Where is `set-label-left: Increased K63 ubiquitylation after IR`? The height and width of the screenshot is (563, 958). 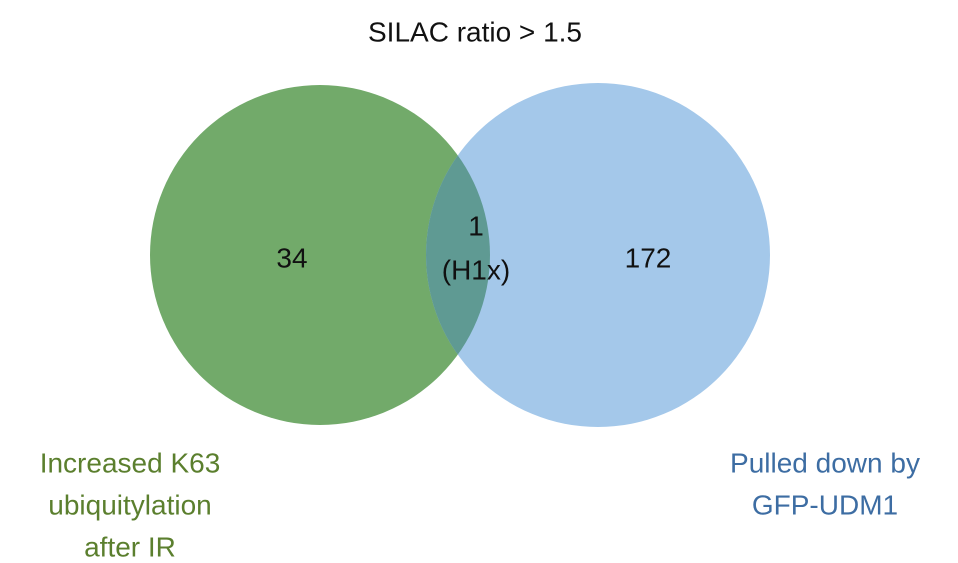 set-label-left: Increased K63 ubiquitylation after IR is located at coordinates (130, 504).